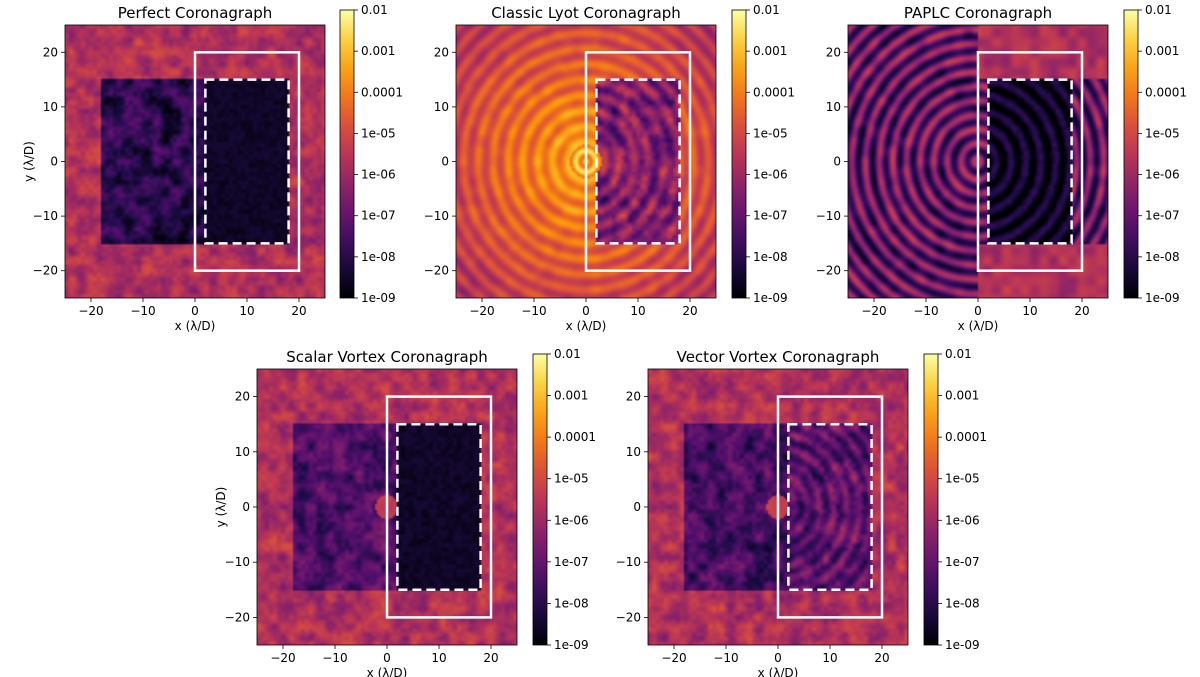 This screenshot has height=677, width=1200. I want to click on panel-title: Classic Lyot Coronagraph, so click(586, 13).